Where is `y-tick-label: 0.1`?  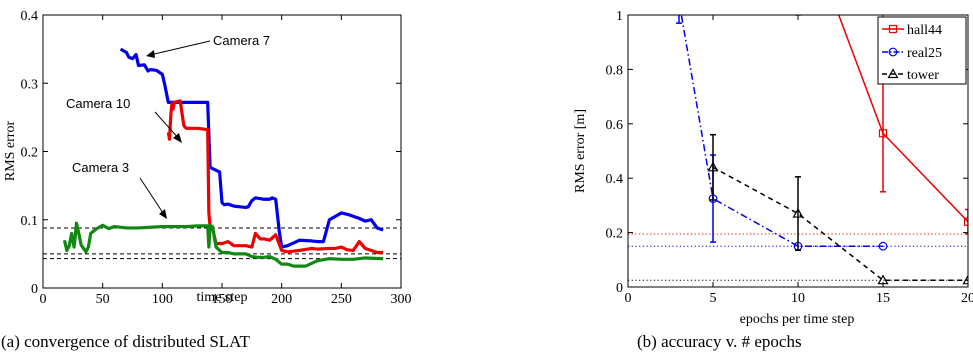
y-tick-label: 0.1 is located at coordinates (30, 221).